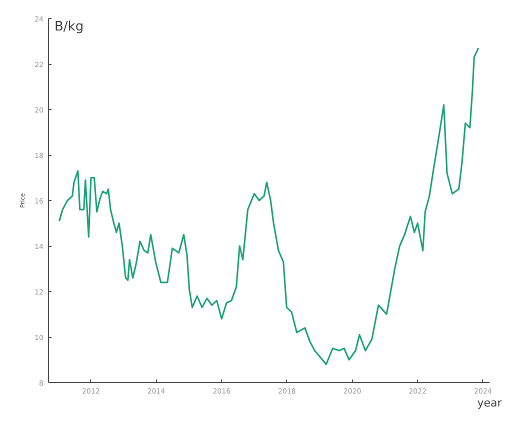 The image size is (511, 422). Describe the element at coordinates (69, 27) in the screenshot. I see `annotation: B/kg` at that location.